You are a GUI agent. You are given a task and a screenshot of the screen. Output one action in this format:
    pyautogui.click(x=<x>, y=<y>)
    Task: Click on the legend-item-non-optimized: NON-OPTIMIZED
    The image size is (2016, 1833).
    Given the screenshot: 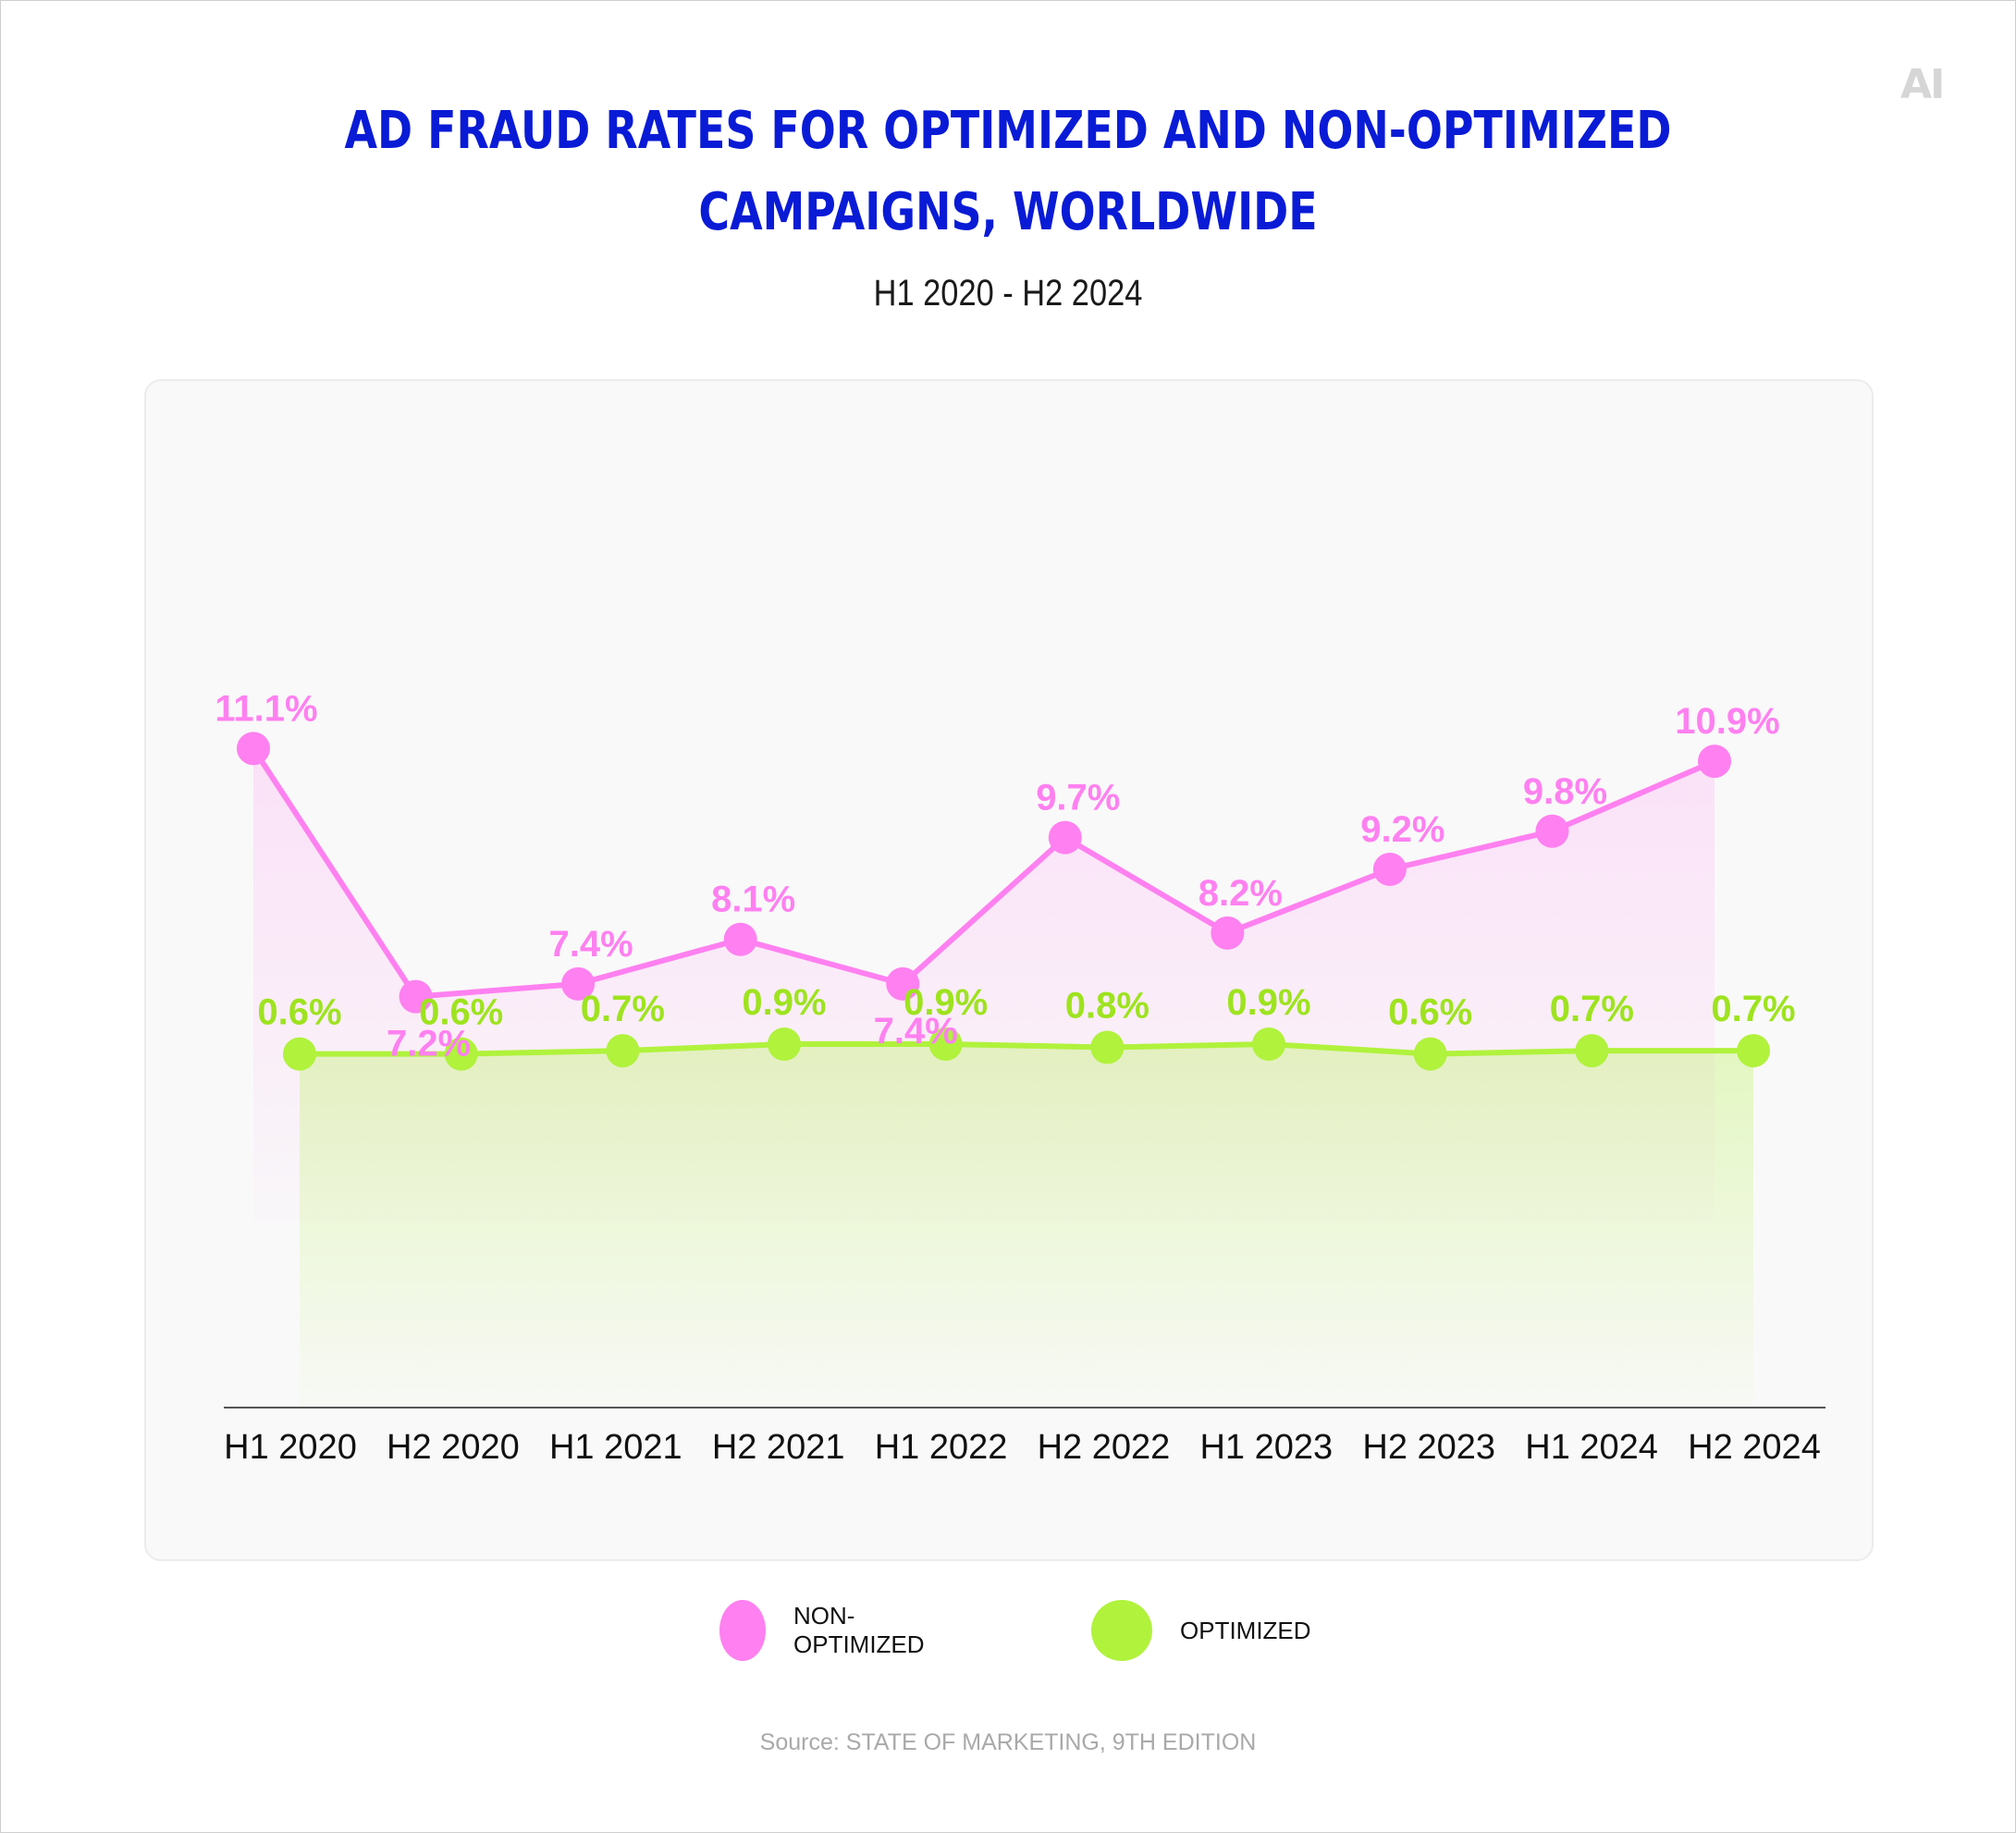 What is the action you would take?
    pyautogui.click(x=829, y=1630)
    